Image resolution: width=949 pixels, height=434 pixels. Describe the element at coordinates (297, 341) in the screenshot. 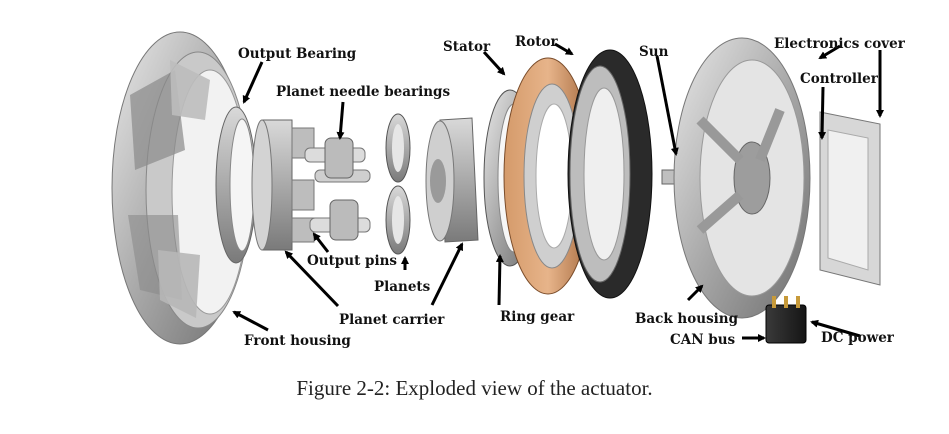

I see `label-front-housing: Front housing` at that location.